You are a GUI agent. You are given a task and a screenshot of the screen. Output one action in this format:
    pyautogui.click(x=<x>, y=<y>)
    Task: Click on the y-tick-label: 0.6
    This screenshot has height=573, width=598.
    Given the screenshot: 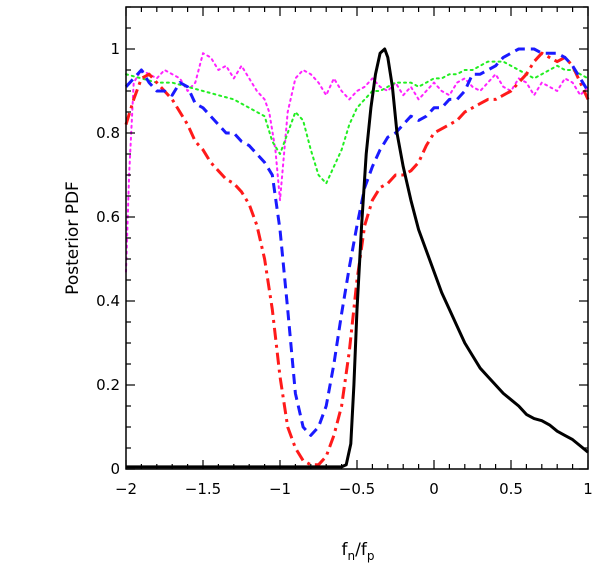 What is the action you would take?
    pyautogui.click(x=108, y=217)
    